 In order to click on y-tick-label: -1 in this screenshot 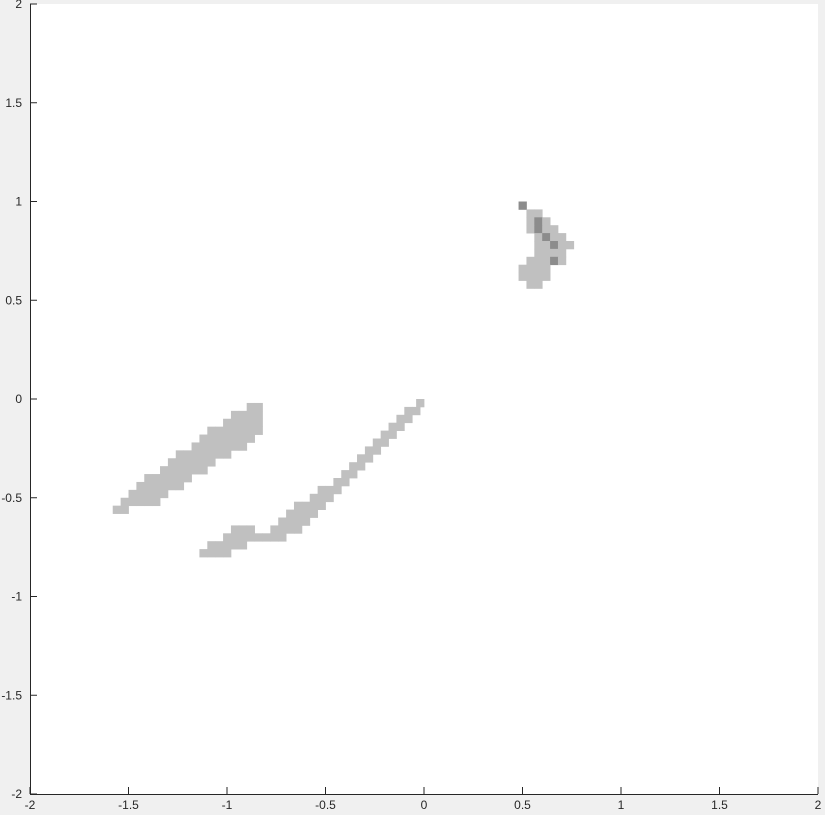, I will do `click(16, 597)`.